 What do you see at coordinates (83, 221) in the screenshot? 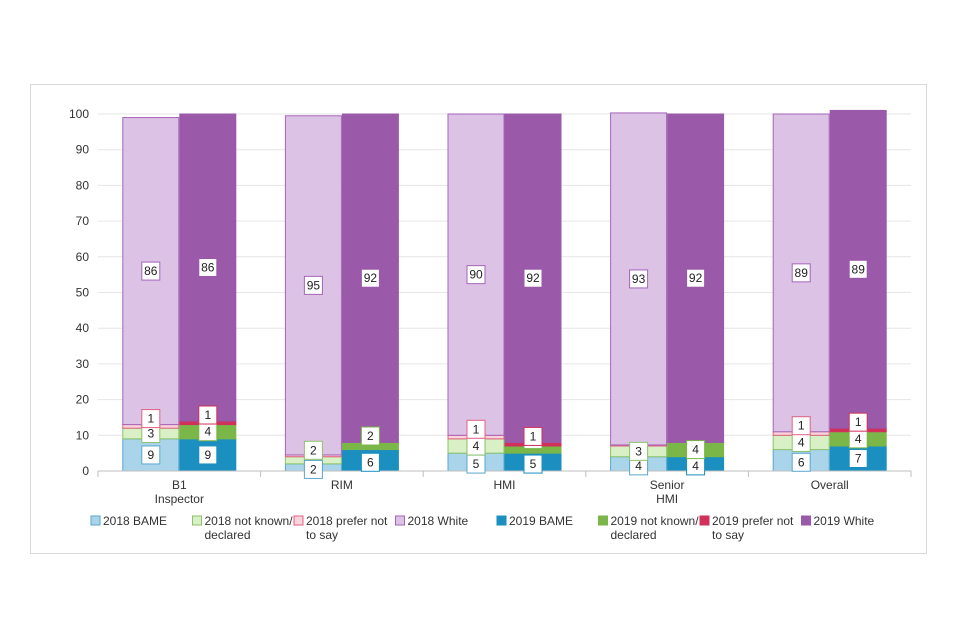
I see `y-tick-label: 70` at bounding box center [83, 221].